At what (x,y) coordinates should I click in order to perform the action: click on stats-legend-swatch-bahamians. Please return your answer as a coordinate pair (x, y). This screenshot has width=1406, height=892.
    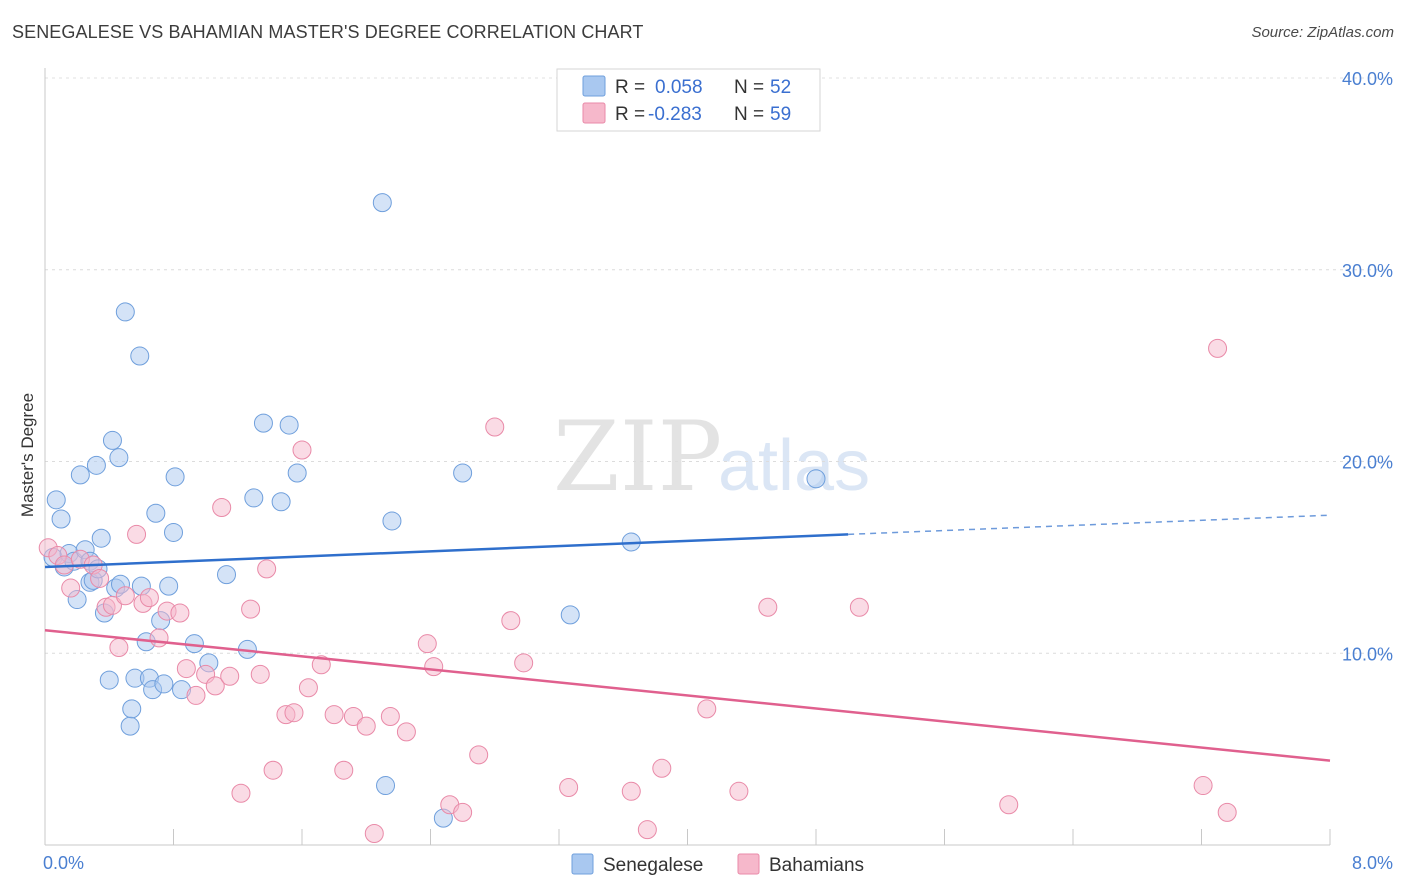
    Looking at the image, I should click on (594, 113).